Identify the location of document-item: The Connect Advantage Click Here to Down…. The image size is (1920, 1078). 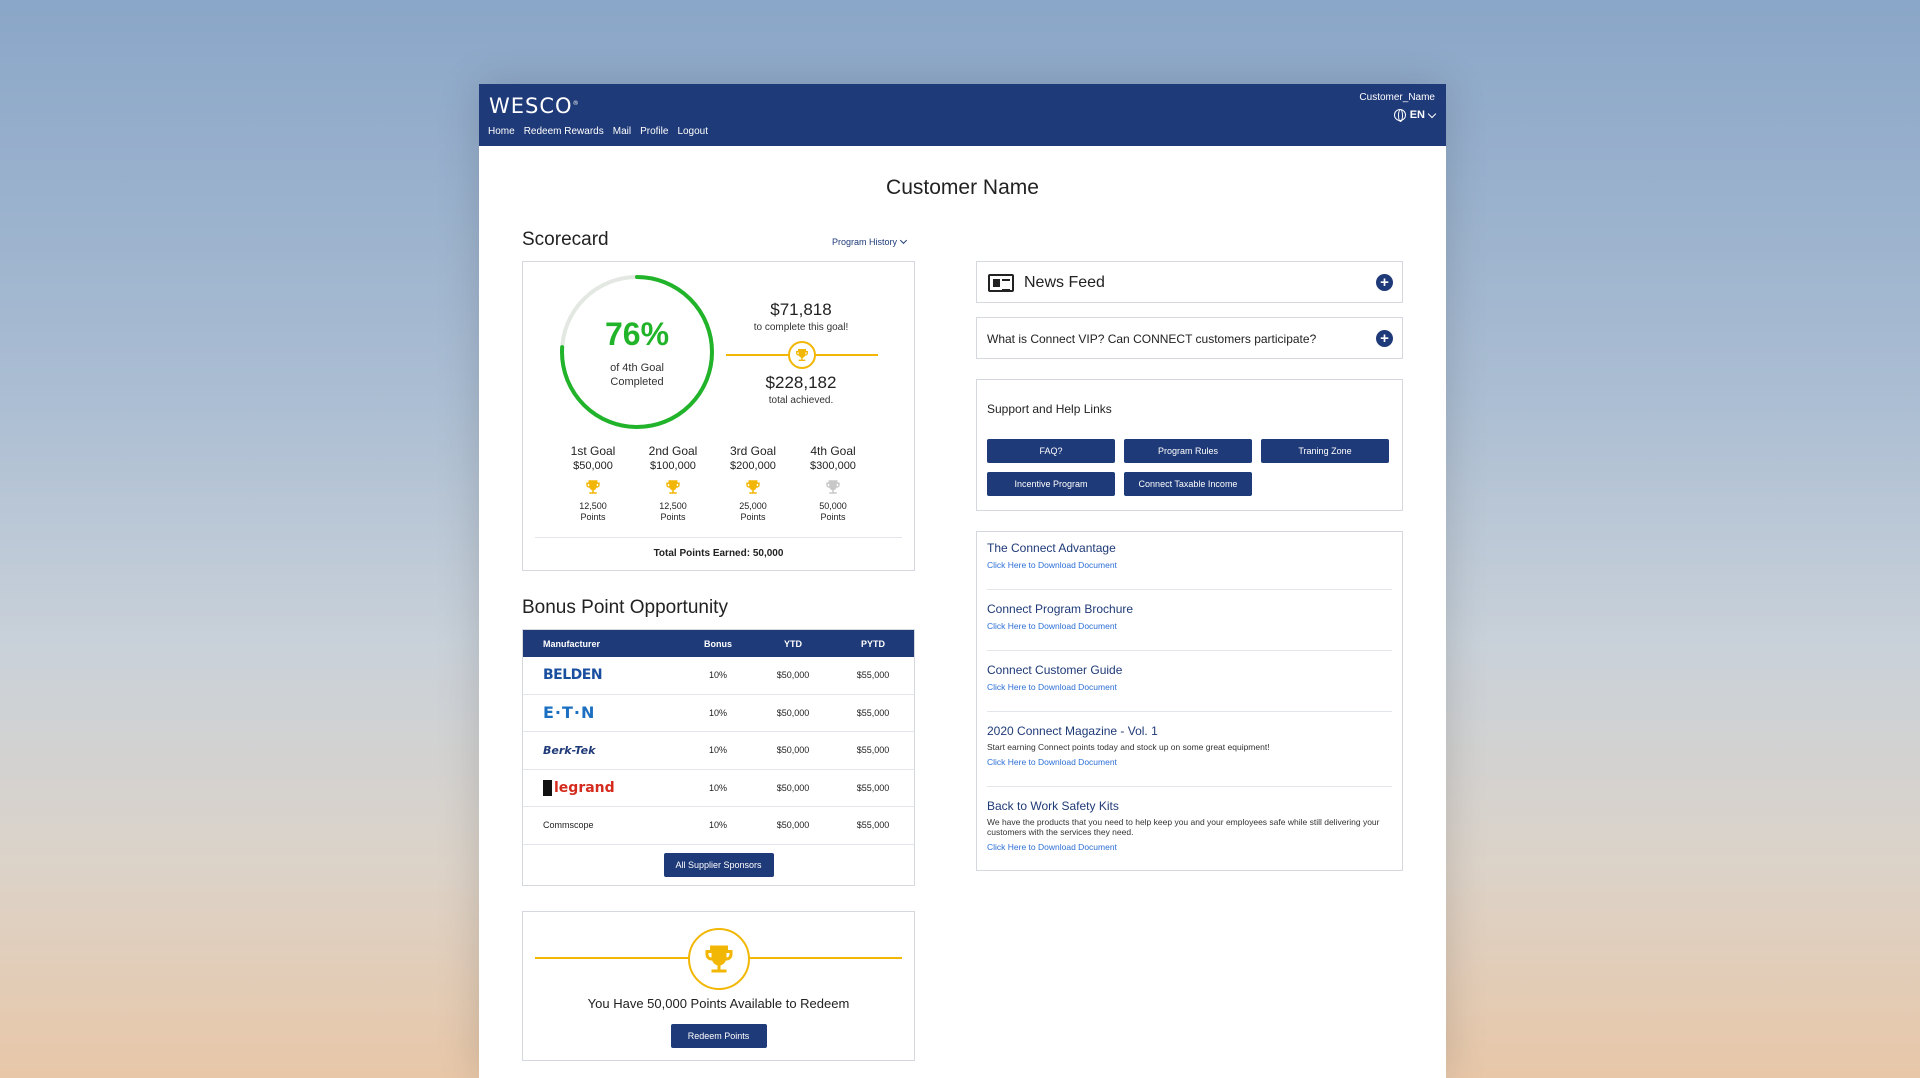
(1189, 555).